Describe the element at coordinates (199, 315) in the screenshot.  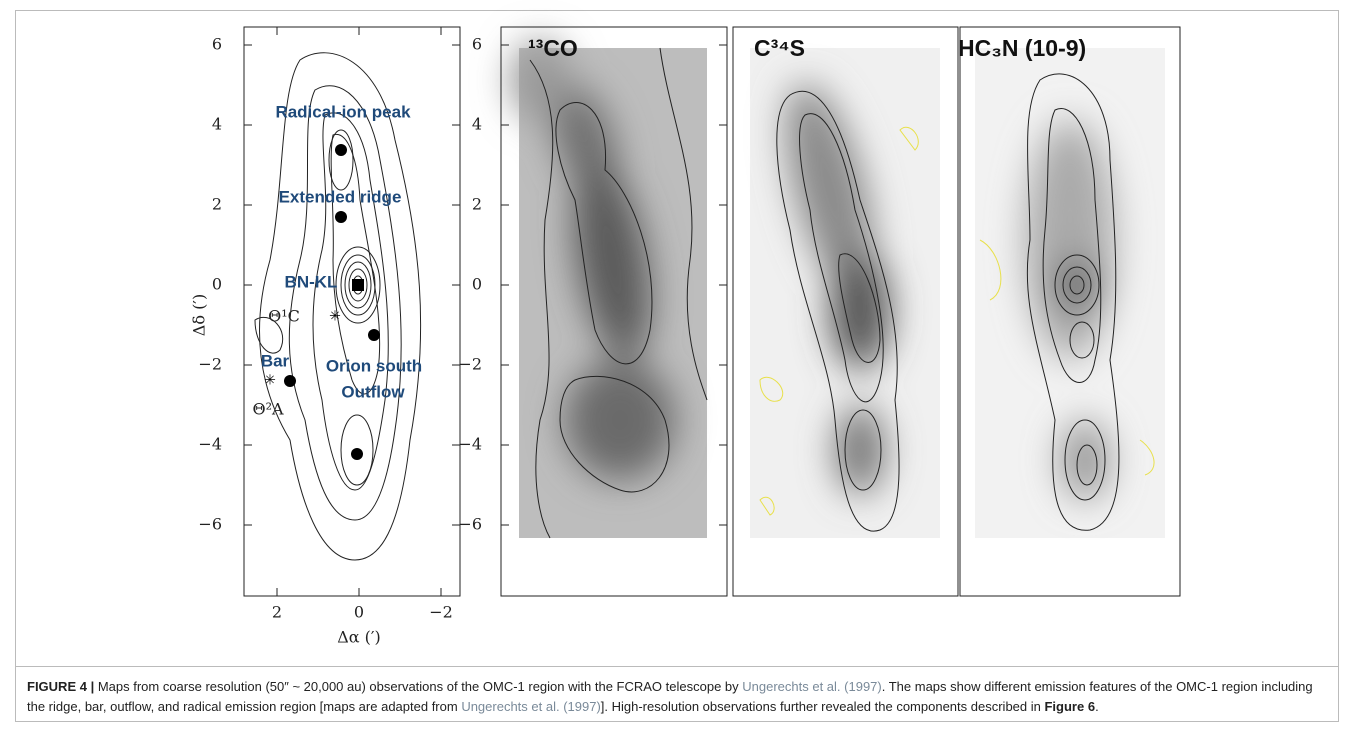
I see `y-axis-label: Δδ (′)` at that location.